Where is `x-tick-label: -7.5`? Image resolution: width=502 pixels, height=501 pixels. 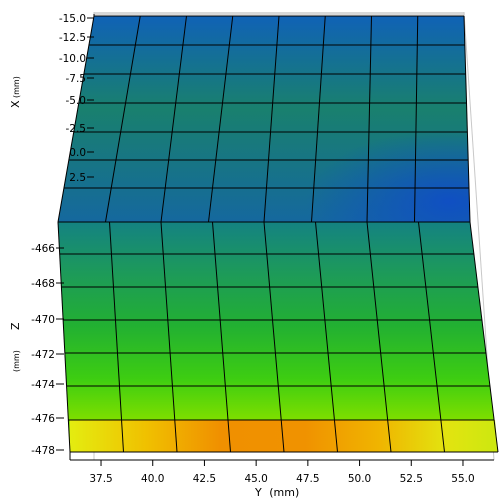 x-tick-label: -7.5 is located at coordinates (76, 79).